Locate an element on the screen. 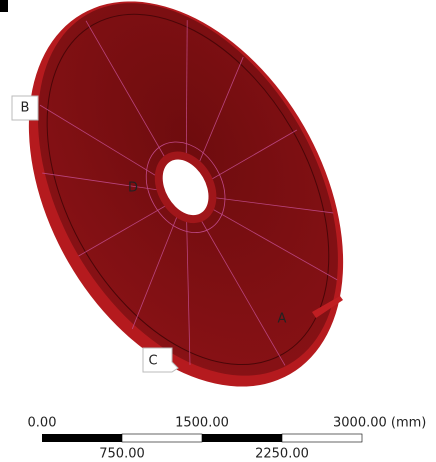  scale-bar: 0.00 1500.00 3000.00 (mm) 750.00 2250.00 is located at coordinates (227, 439).